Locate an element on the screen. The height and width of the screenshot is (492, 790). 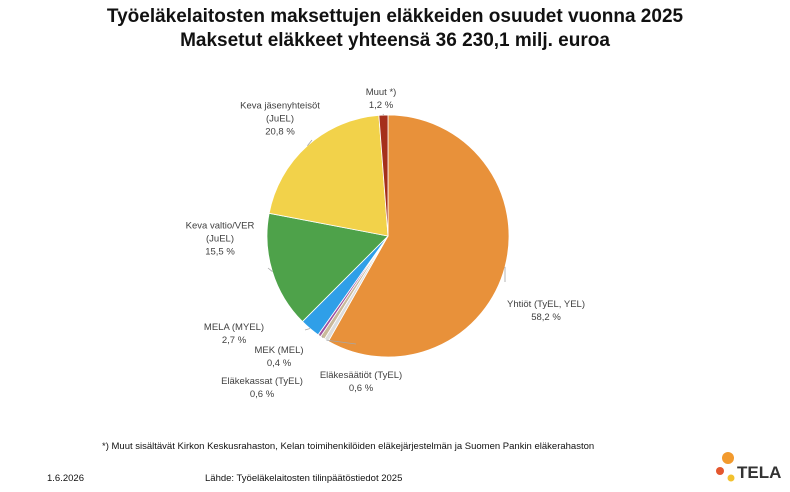
category: Eläkesäätiöt (TyEL) is located at coordinates (361, 375).